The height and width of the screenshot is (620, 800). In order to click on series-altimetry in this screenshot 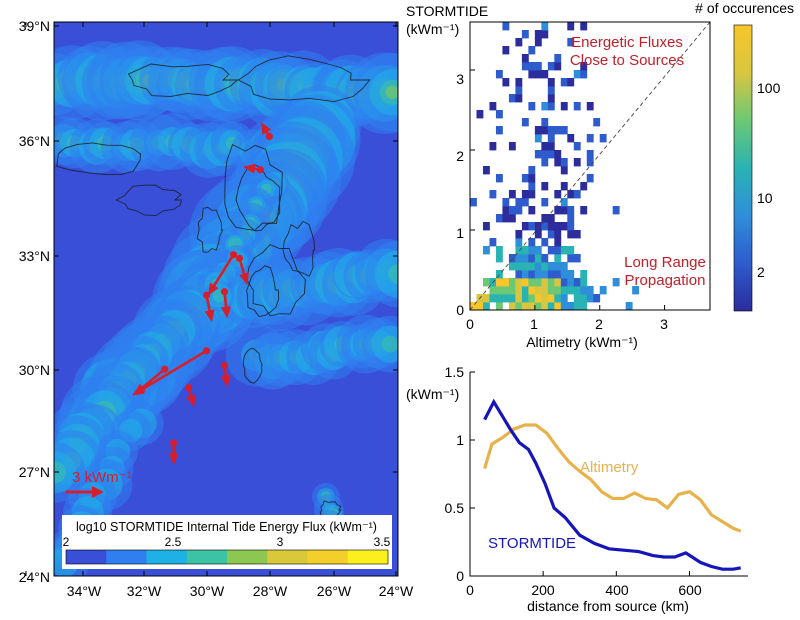, I will do `click(612, 478)`.